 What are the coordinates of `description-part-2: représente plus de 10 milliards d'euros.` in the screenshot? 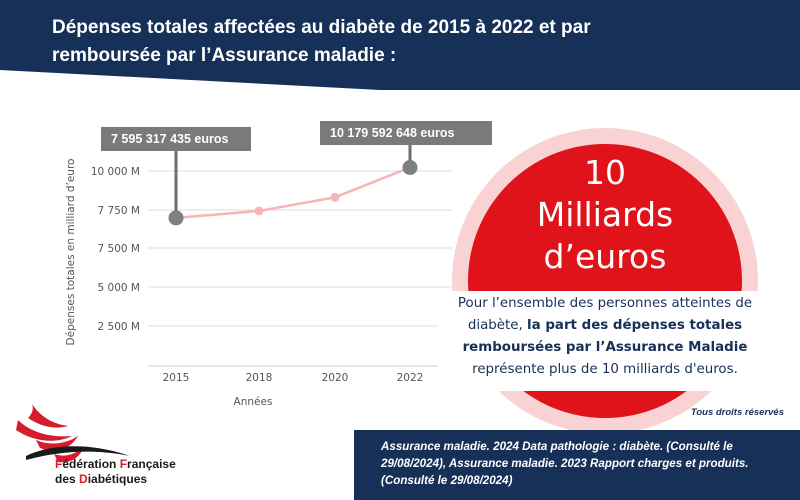 It's located at (605, 369).